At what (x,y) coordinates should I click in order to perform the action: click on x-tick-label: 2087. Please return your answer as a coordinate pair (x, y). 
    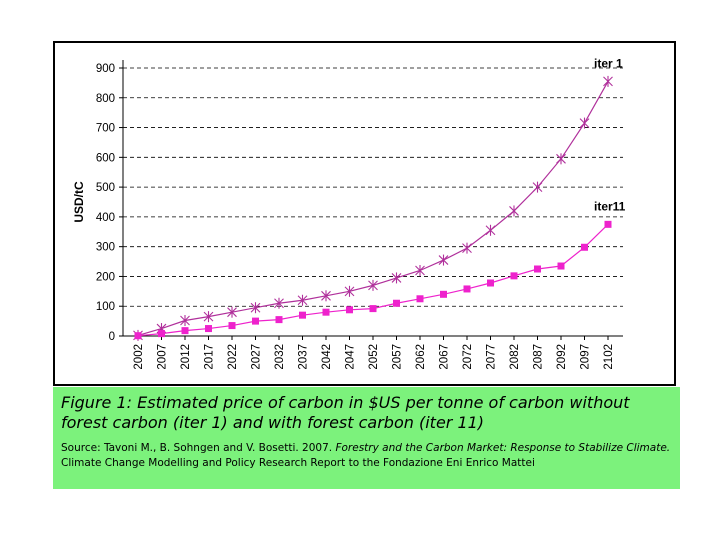
    Looking at the image, I should click on (539, 357).